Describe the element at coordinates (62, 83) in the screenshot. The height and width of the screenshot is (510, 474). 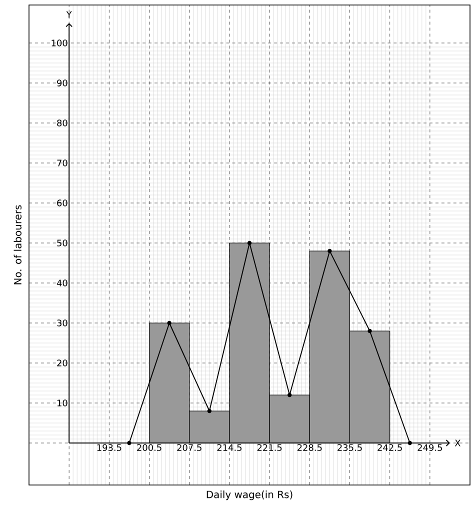
I see `y-tick-label: 90` at that location.